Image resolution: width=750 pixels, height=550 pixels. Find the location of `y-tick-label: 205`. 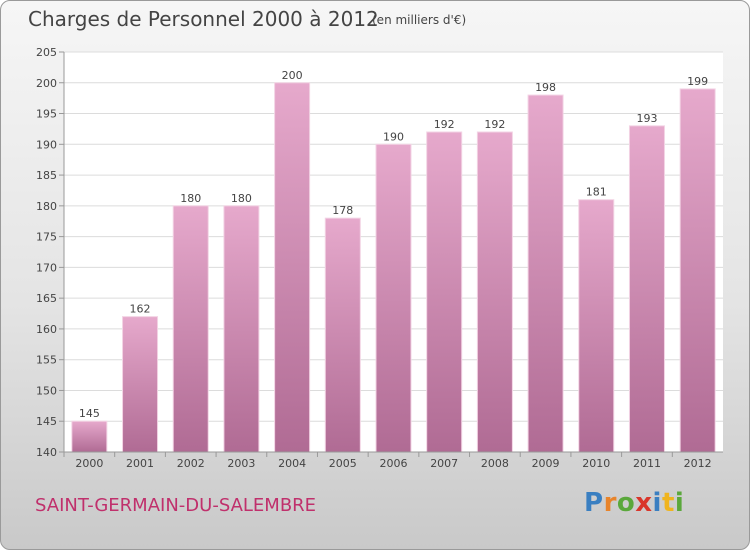

y-tick-label: 205 is located at coordinates (46, 52).